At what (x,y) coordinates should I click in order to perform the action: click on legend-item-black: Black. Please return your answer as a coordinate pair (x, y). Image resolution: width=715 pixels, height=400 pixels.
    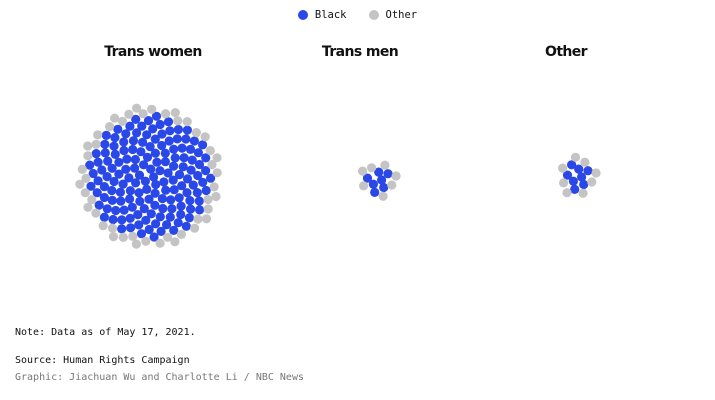
    Looking at the image, I should click on (322, 15).